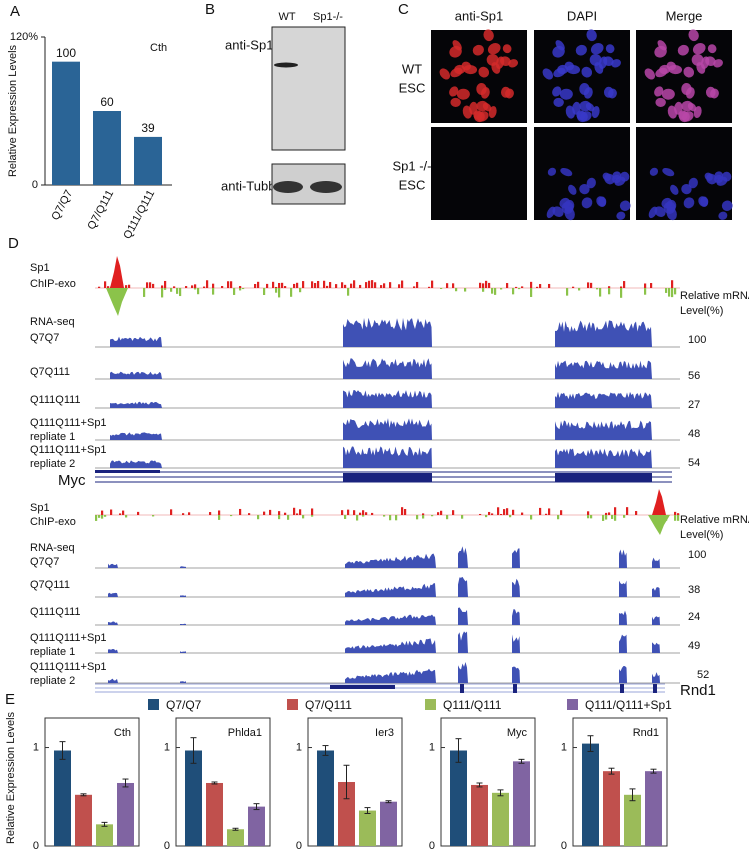 The image size is (749, 852). What do you see at coordinates (117, 272) in the screenshot?
I see `chip-peak` at bounding box center [117, 272].